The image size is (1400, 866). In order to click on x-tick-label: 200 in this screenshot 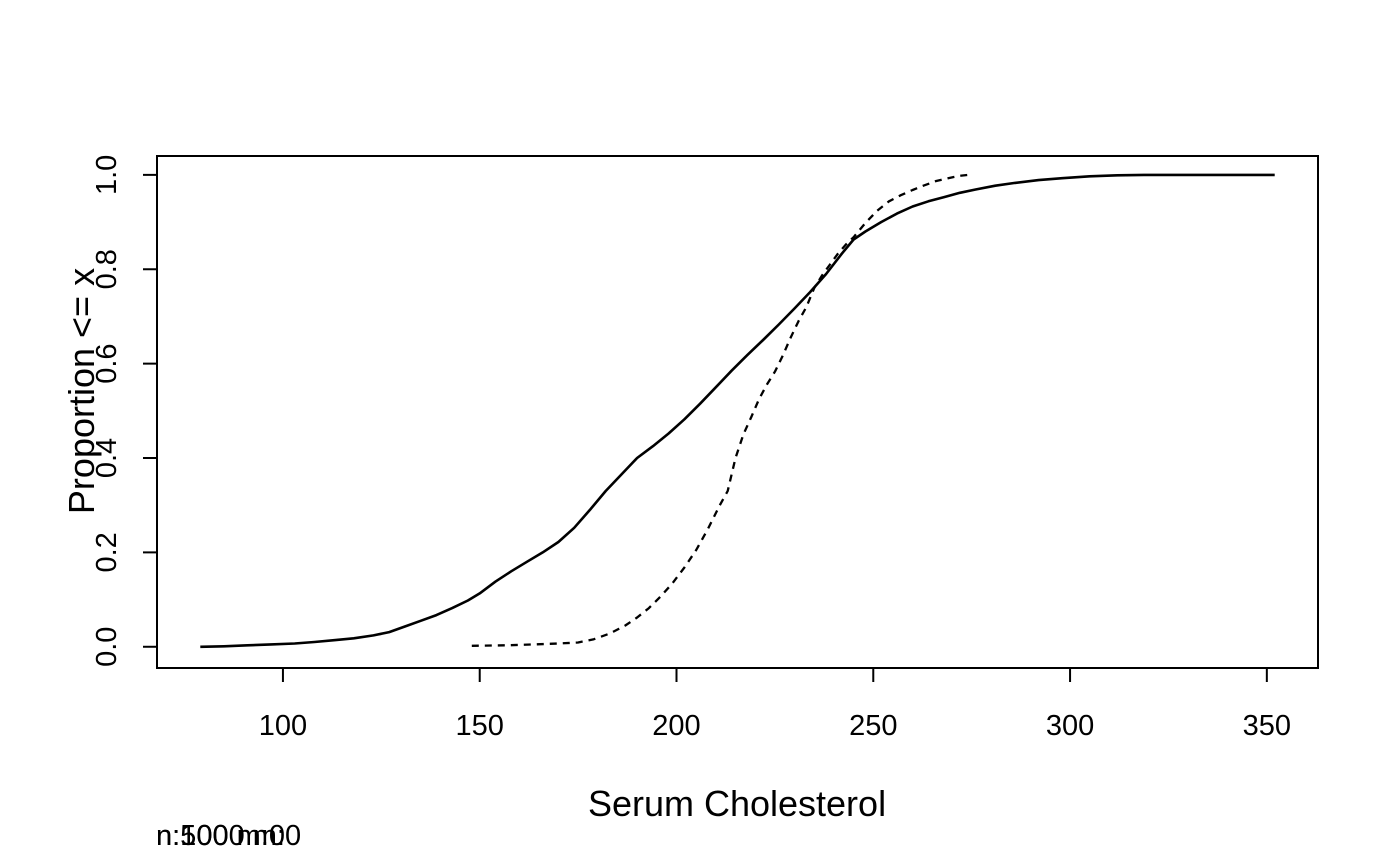, I will do `click(676, 726)`.